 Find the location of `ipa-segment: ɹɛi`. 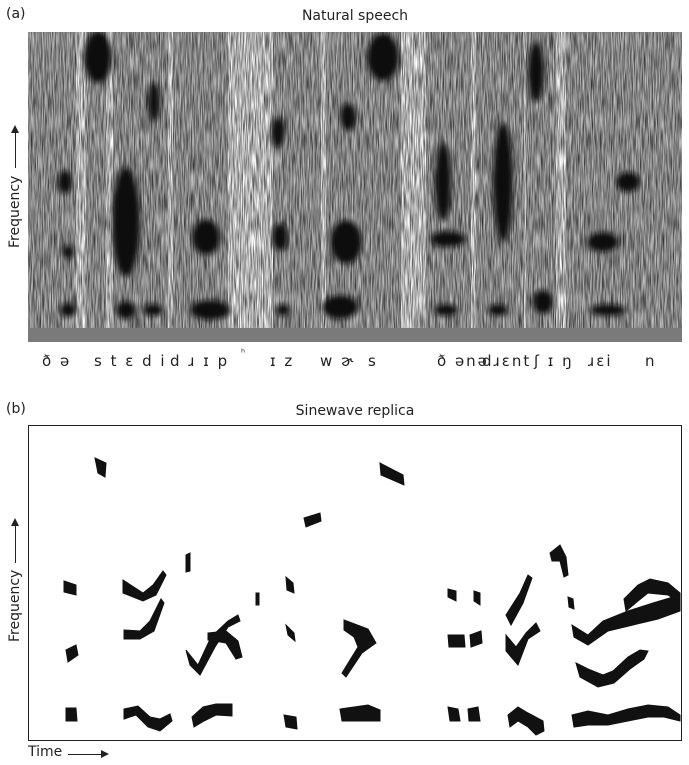

ipa-segment: ɹɛi is located at coordinates (600, 361).